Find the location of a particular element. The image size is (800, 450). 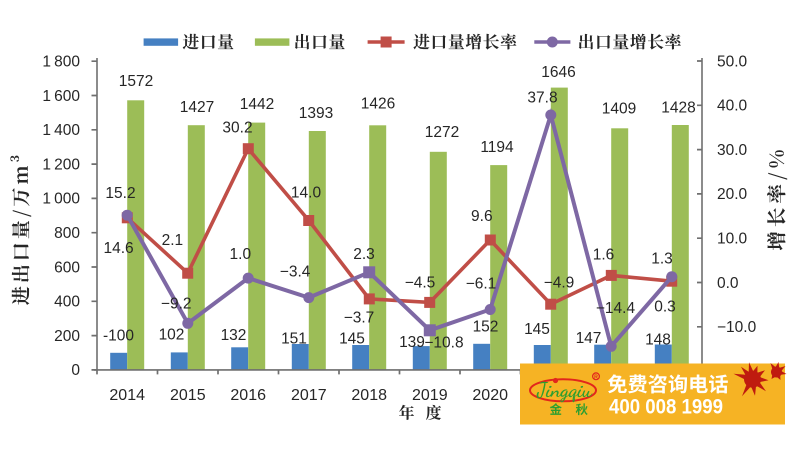

svg-text: 400 008 1999 is located at coordinates (666, 407).